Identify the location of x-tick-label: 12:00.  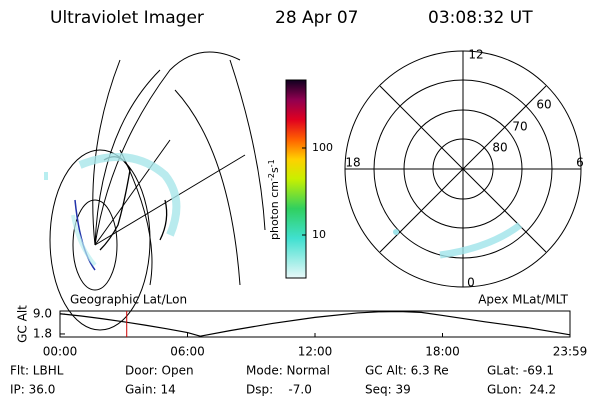
(315, 352).